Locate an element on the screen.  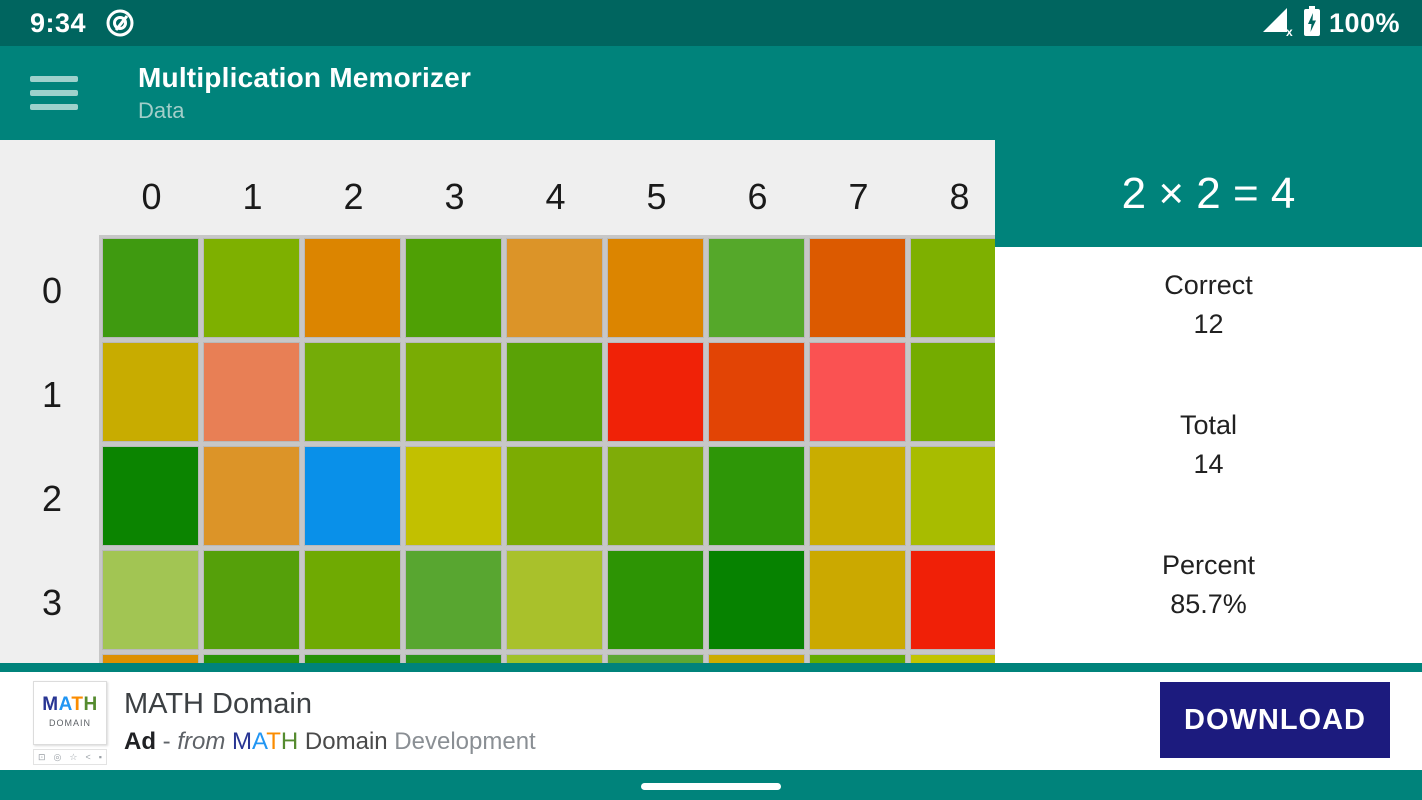
ad-brand-math: MATH is located at coordinates (265, 741).